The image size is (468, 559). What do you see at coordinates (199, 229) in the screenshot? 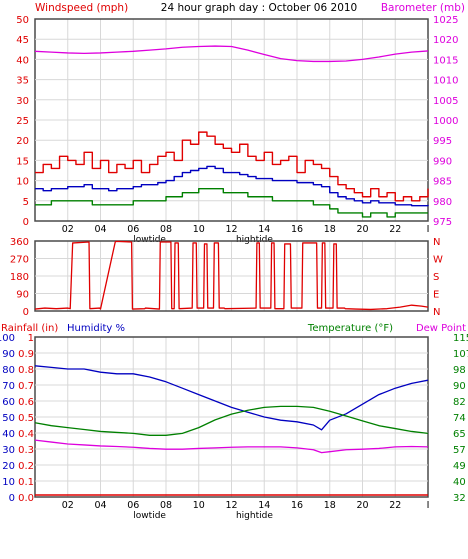
I see `p1-xtick-label-10: 10` at bounding box center [199, 229].